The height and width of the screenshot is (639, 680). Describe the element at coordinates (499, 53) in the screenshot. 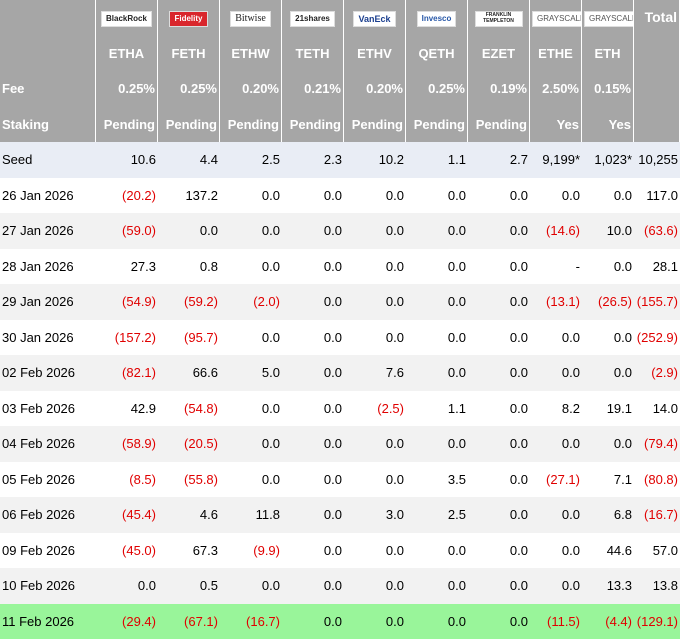

I see `ticker: EZET` at that location.